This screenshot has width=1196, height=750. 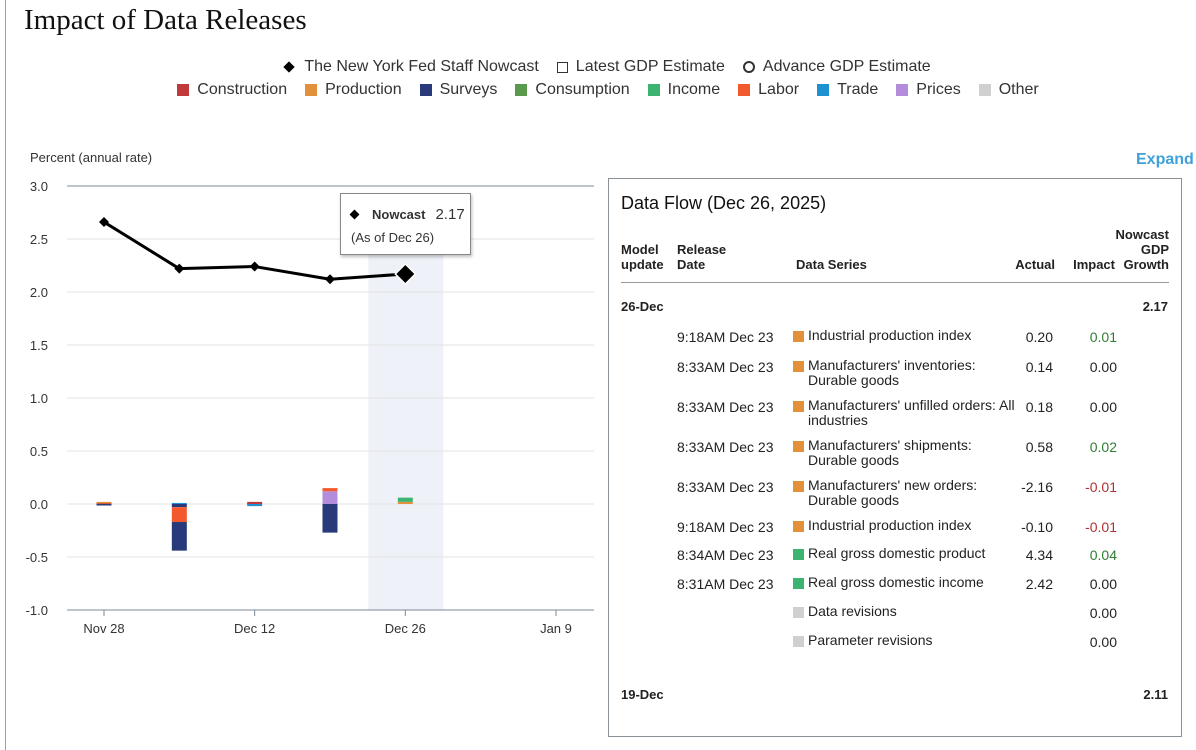 What do you see at coordinates (39, 345) in the screenshot?
I see `y-tick-label: 1.5` at bounding box center [39, 345].